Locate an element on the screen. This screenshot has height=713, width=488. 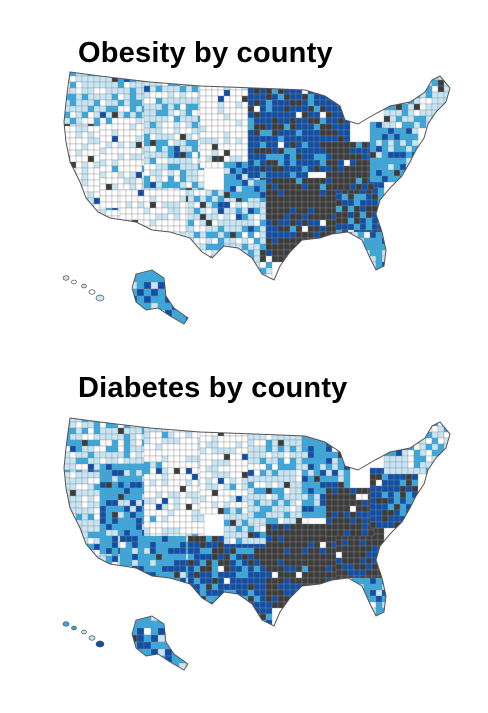
hawaii-island is located at coordinates (66, 278).